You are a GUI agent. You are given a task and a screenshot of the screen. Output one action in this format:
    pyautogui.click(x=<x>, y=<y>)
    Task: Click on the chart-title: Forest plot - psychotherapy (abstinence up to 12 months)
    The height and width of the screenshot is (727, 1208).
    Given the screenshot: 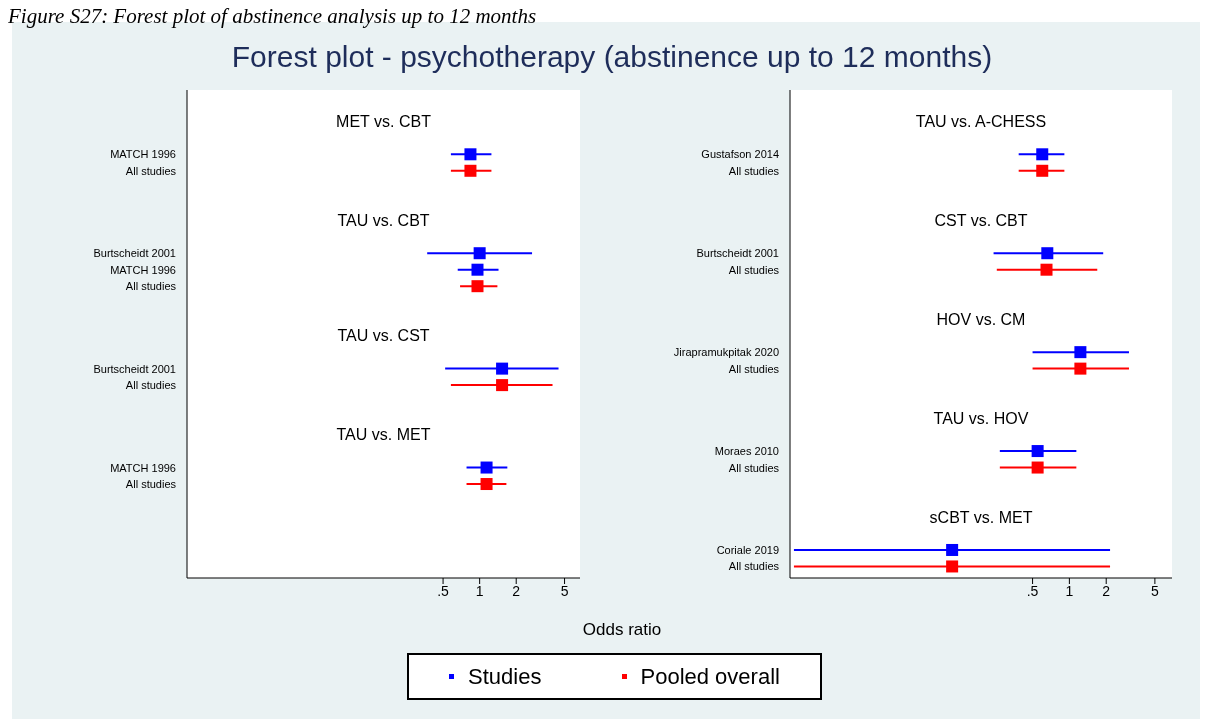 What is the action you would take?
    pyautogui.click(x=612, y=57)
    